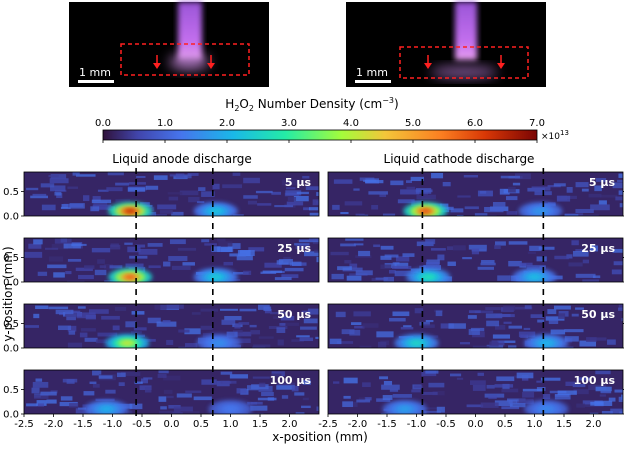  I want to click on panel-frame, so click(475, 194).